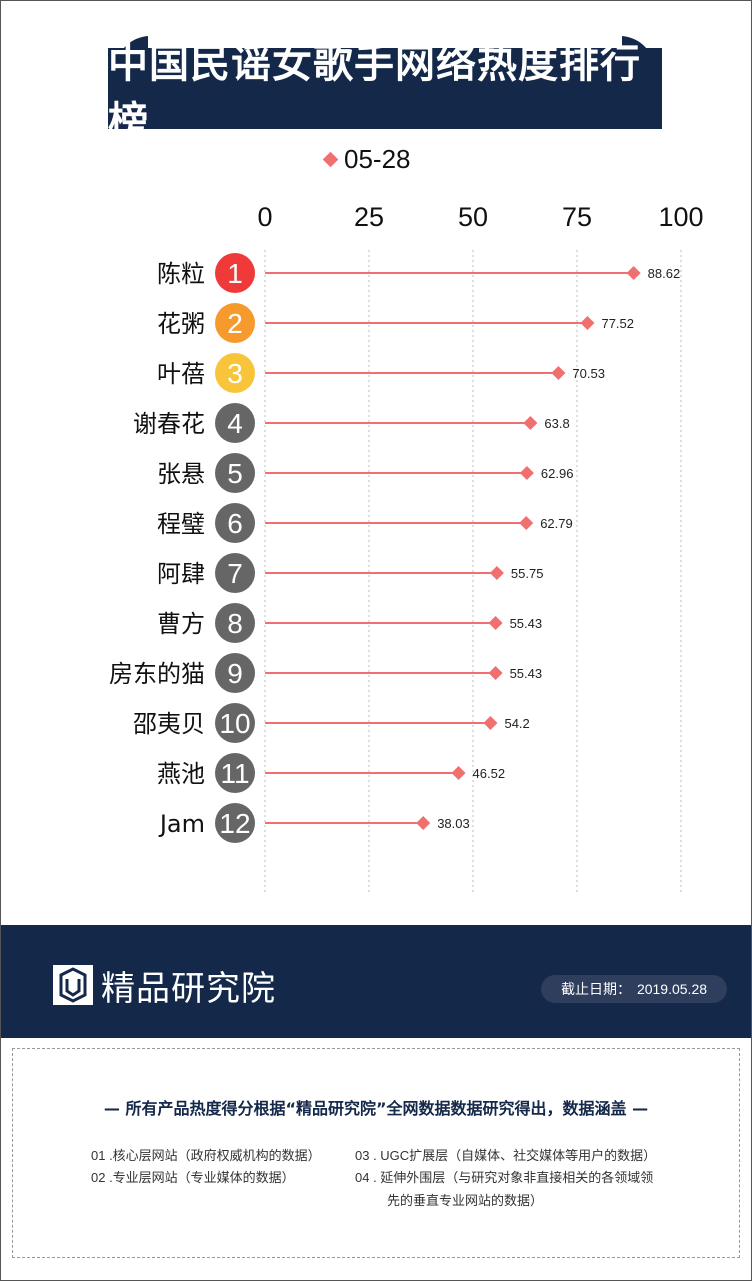  I want to click on category-label: 程璧, so click(181, 524).